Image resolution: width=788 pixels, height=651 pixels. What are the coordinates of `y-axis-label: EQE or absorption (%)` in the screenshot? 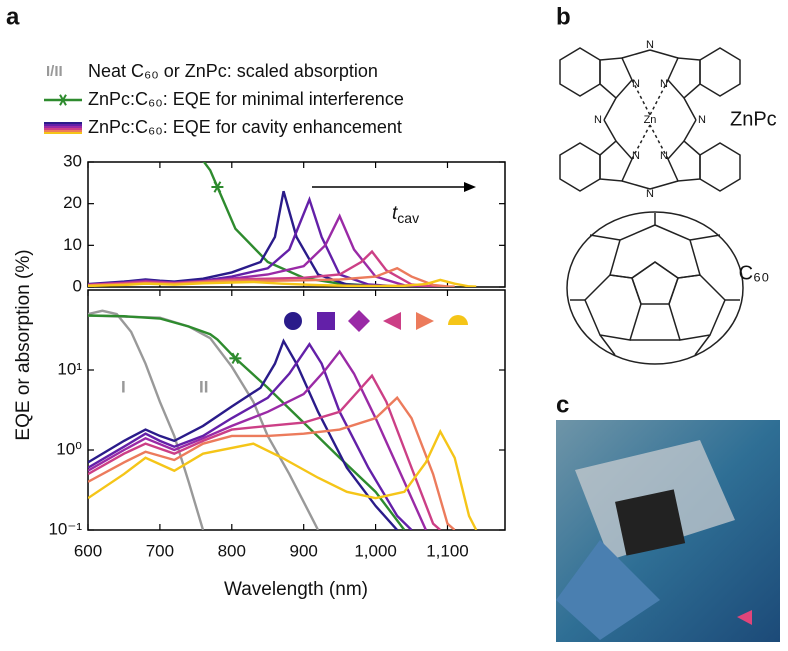 It's located at (23, 344).